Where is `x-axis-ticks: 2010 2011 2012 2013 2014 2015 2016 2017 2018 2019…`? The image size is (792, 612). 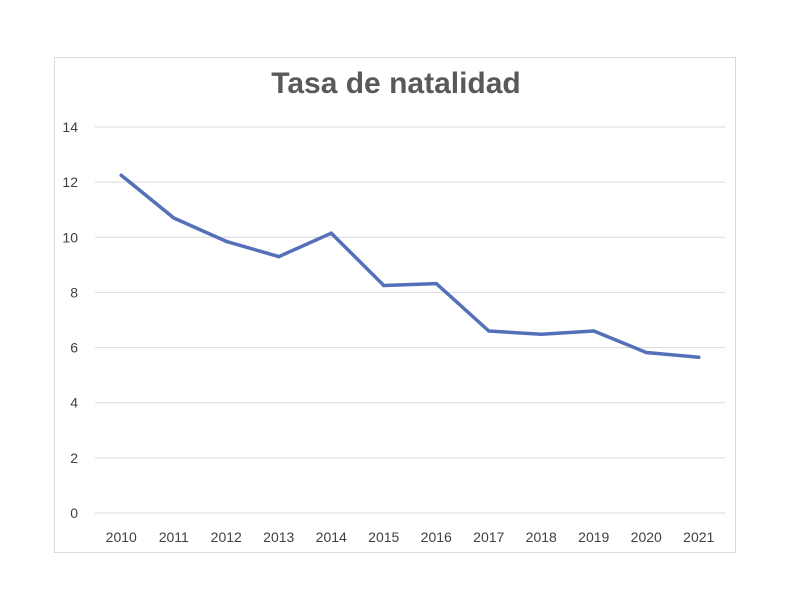
x-axis-ticks: 2010 2011 2012 2013 2014 2015 2016 2017 2018 2019… is located at coordinates (410, 537).